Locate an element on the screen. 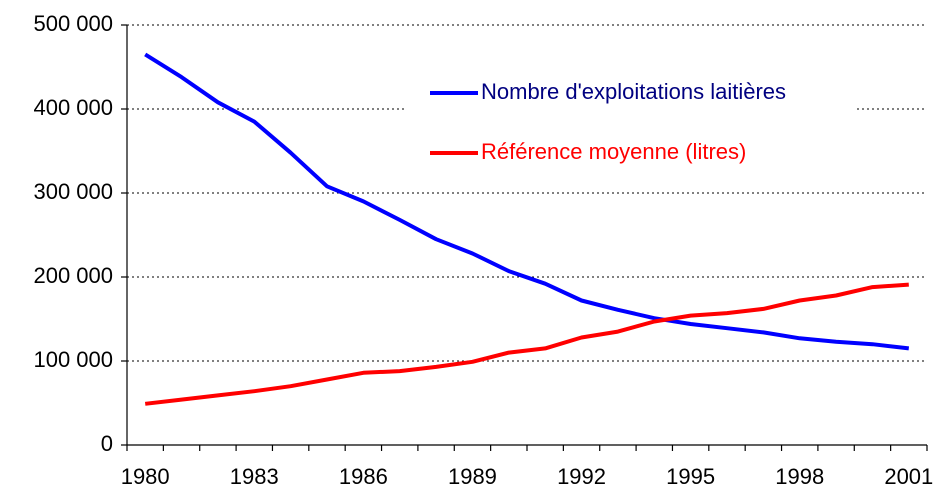 The height and width of the screenshot is (501, 935). x-tick-label: 2001 is located at coordinates (908, 476).